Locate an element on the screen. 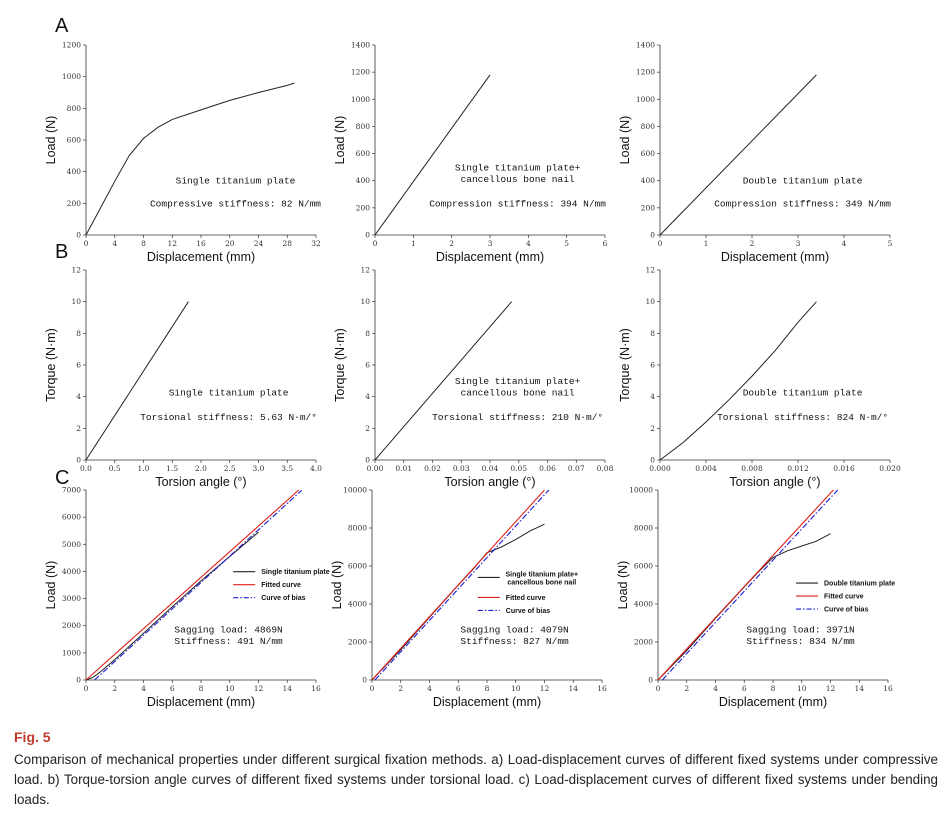  x-tick-label: 2.5 is located at coordinates (230, 468).